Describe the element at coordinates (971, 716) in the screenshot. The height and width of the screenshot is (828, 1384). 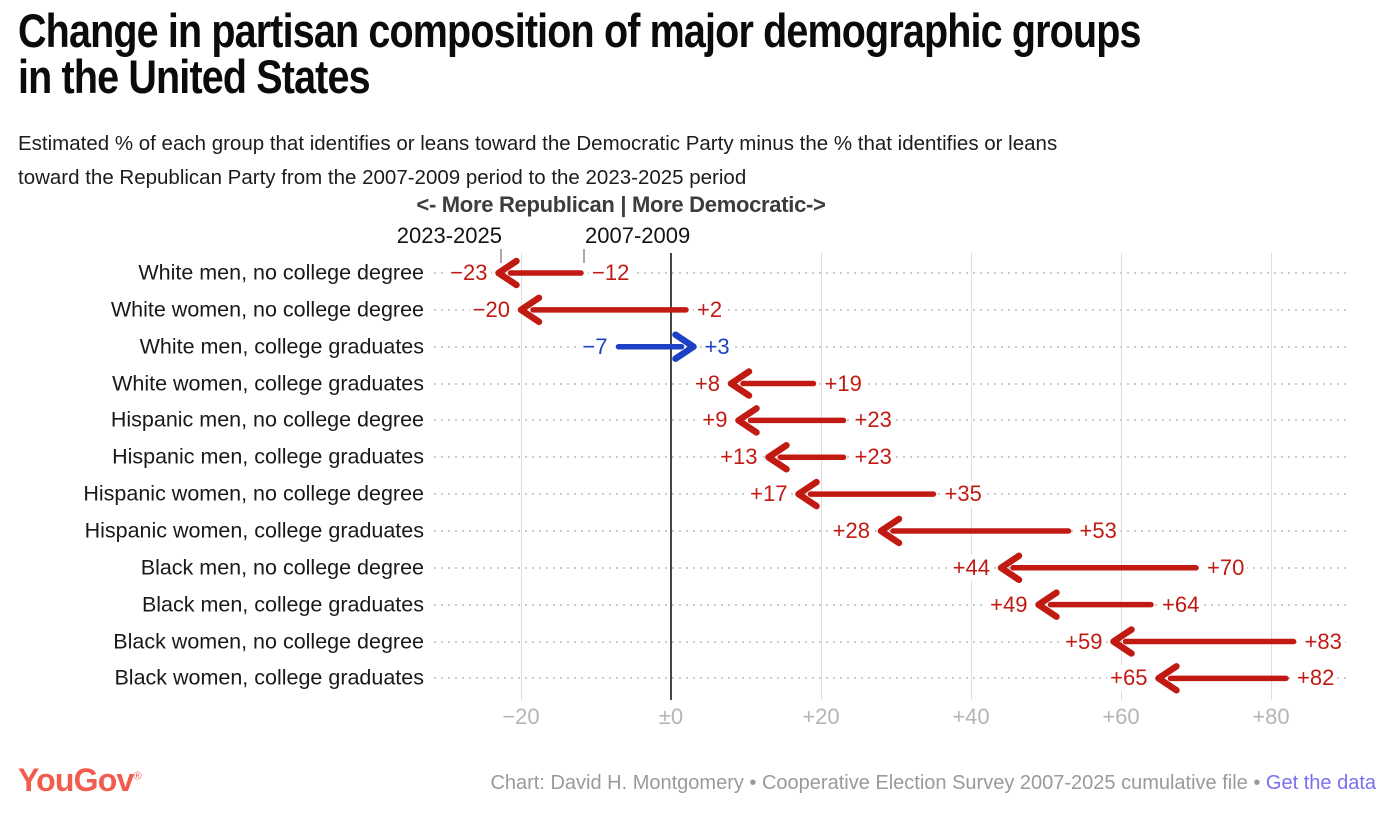
I see `x-axis-tick-label: +40` at that location.